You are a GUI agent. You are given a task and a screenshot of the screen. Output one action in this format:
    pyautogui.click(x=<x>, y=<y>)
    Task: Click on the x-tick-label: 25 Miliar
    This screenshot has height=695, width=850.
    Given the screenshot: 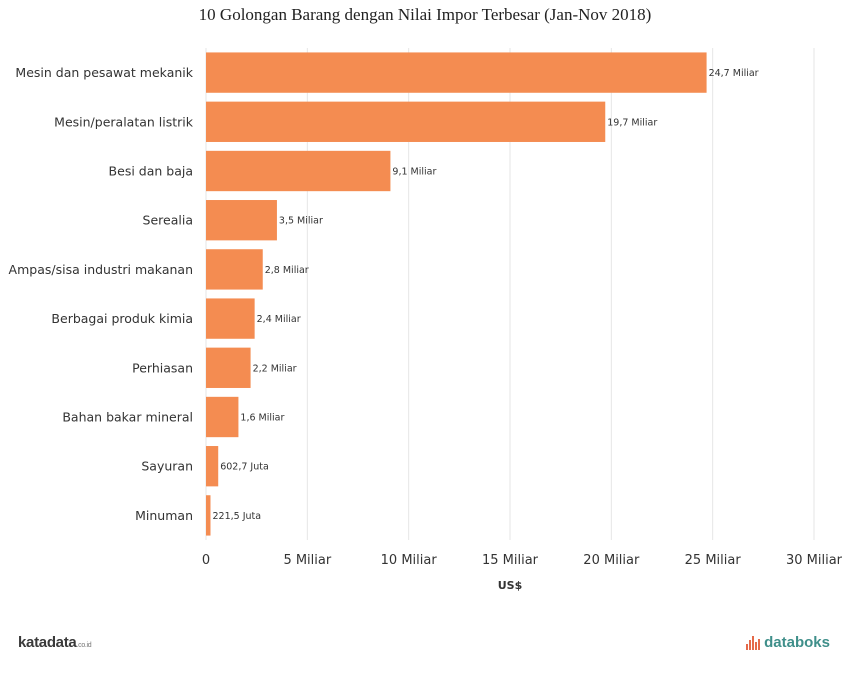 What is the action you would take?
    pyautogui.click(x=713, y=560)
    